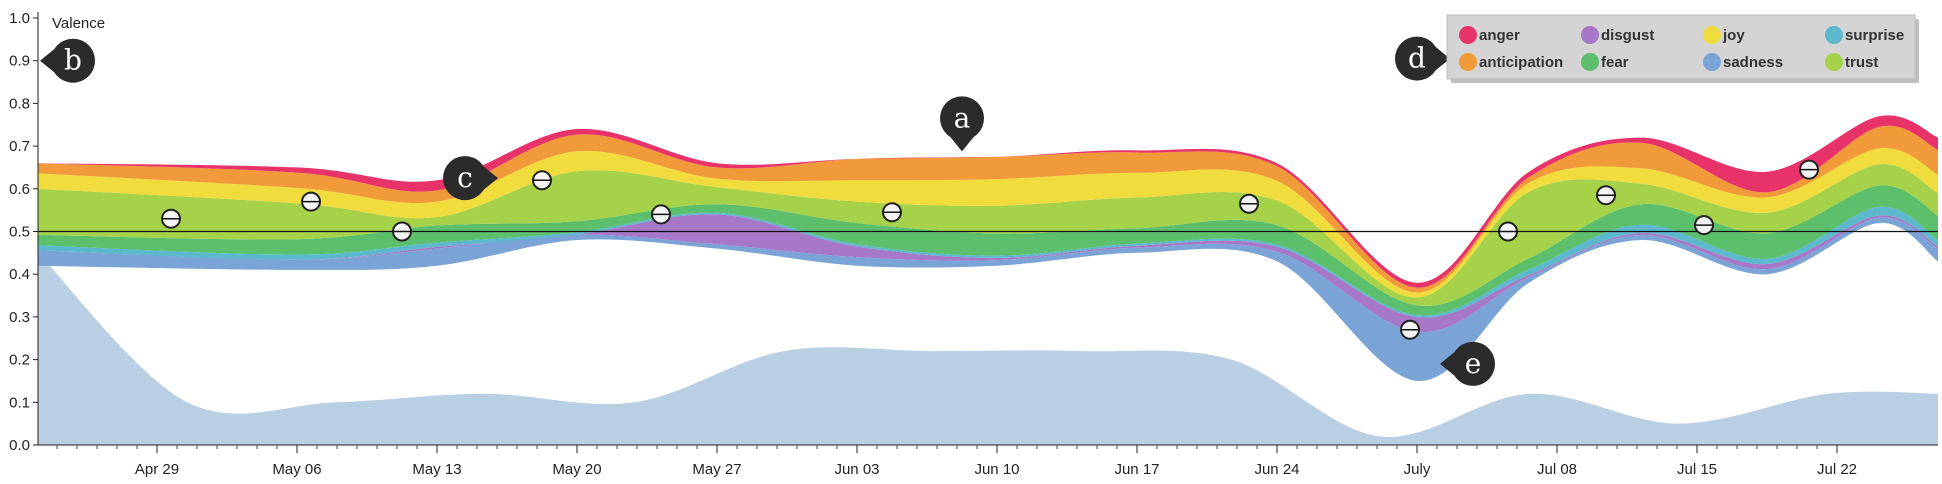 The height and width of the screenshot is (484, 1942). I want to click on y-axis-label: Valence, so click(78, 23).